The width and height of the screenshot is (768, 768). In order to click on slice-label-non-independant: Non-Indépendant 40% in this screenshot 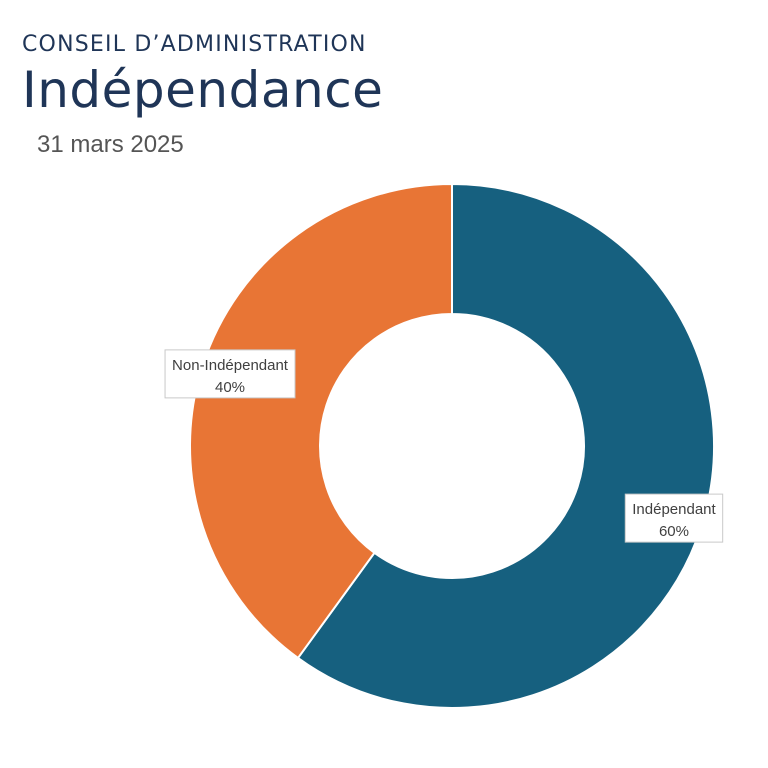, I will do `click(230, 374)`.